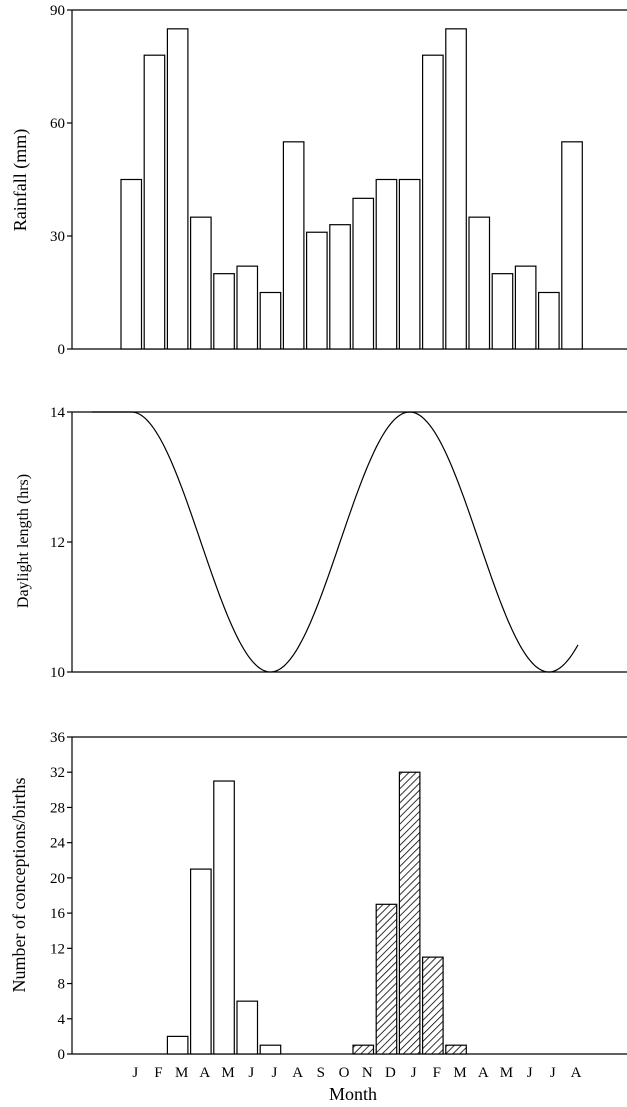  I want to click on conceptions-y-axis-title: Number of conceptions/births, so click(19, 885).